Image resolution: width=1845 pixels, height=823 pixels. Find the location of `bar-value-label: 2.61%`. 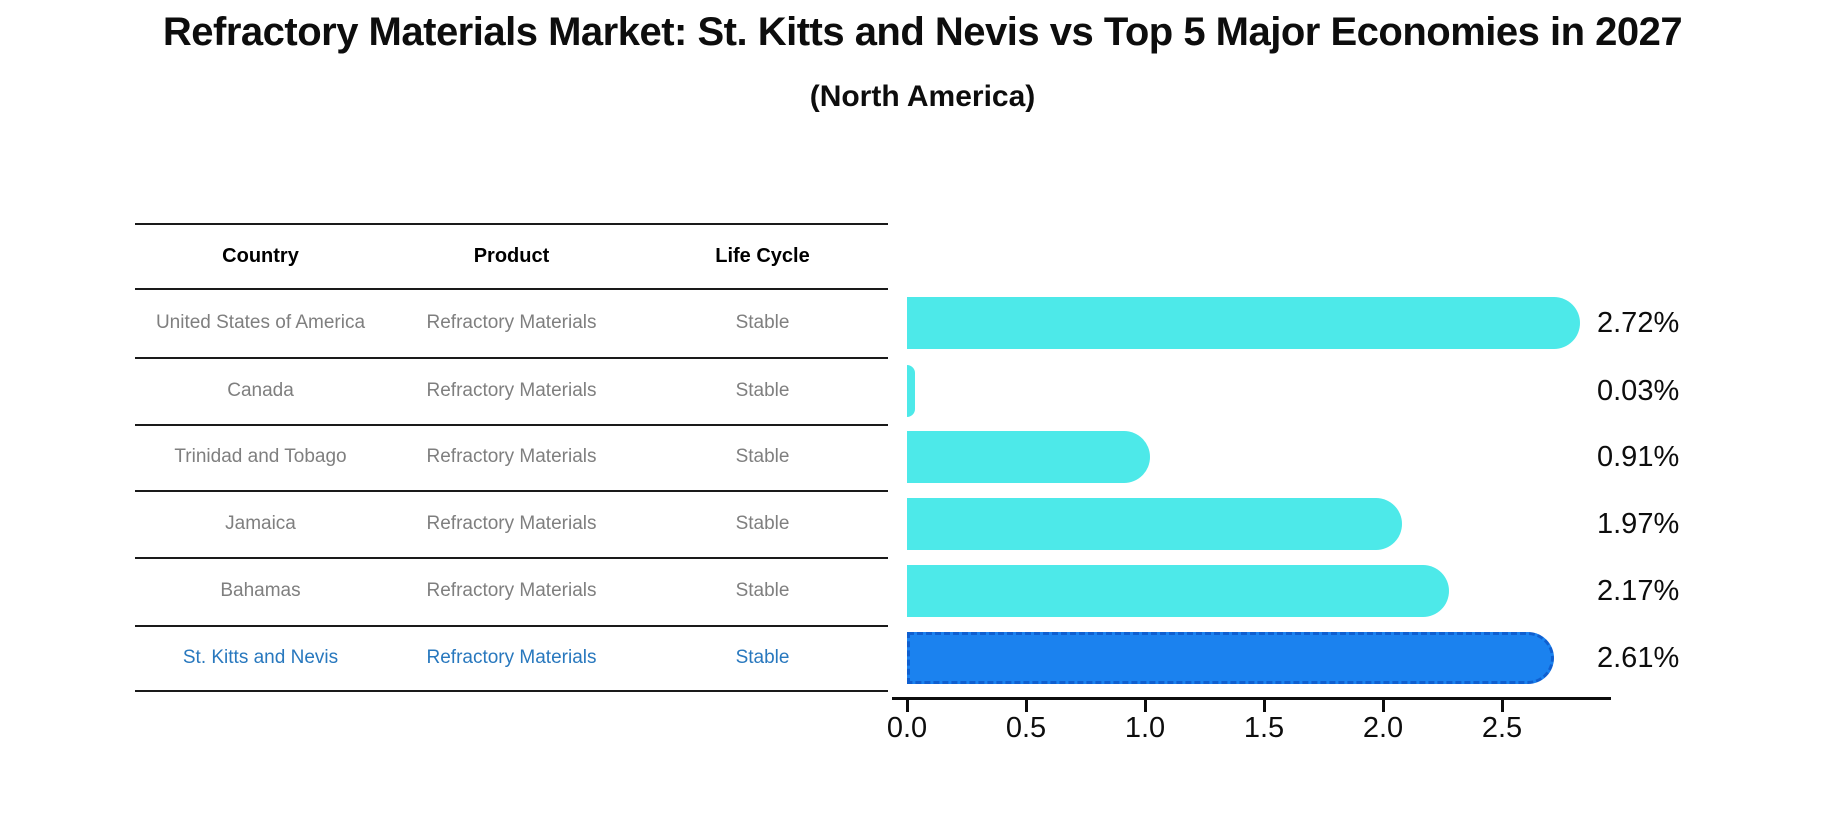

bar-value-label: 2.61% is located at coordinates (1638, 657).